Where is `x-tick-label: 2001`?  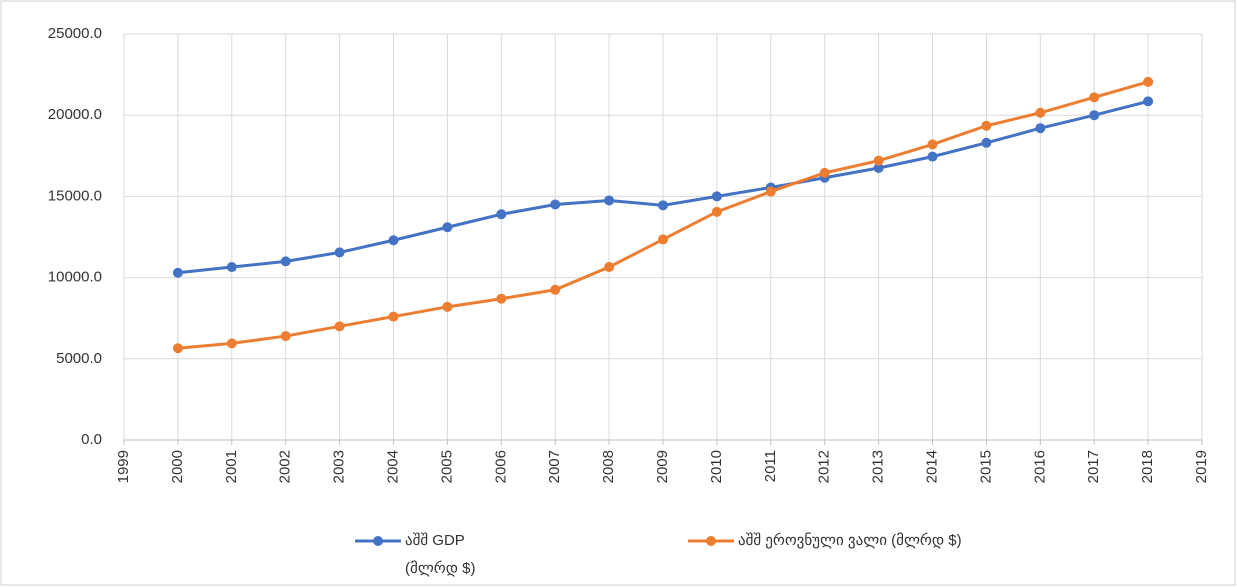 x-tick-label: 2001 is located at coordinates (231, 466).